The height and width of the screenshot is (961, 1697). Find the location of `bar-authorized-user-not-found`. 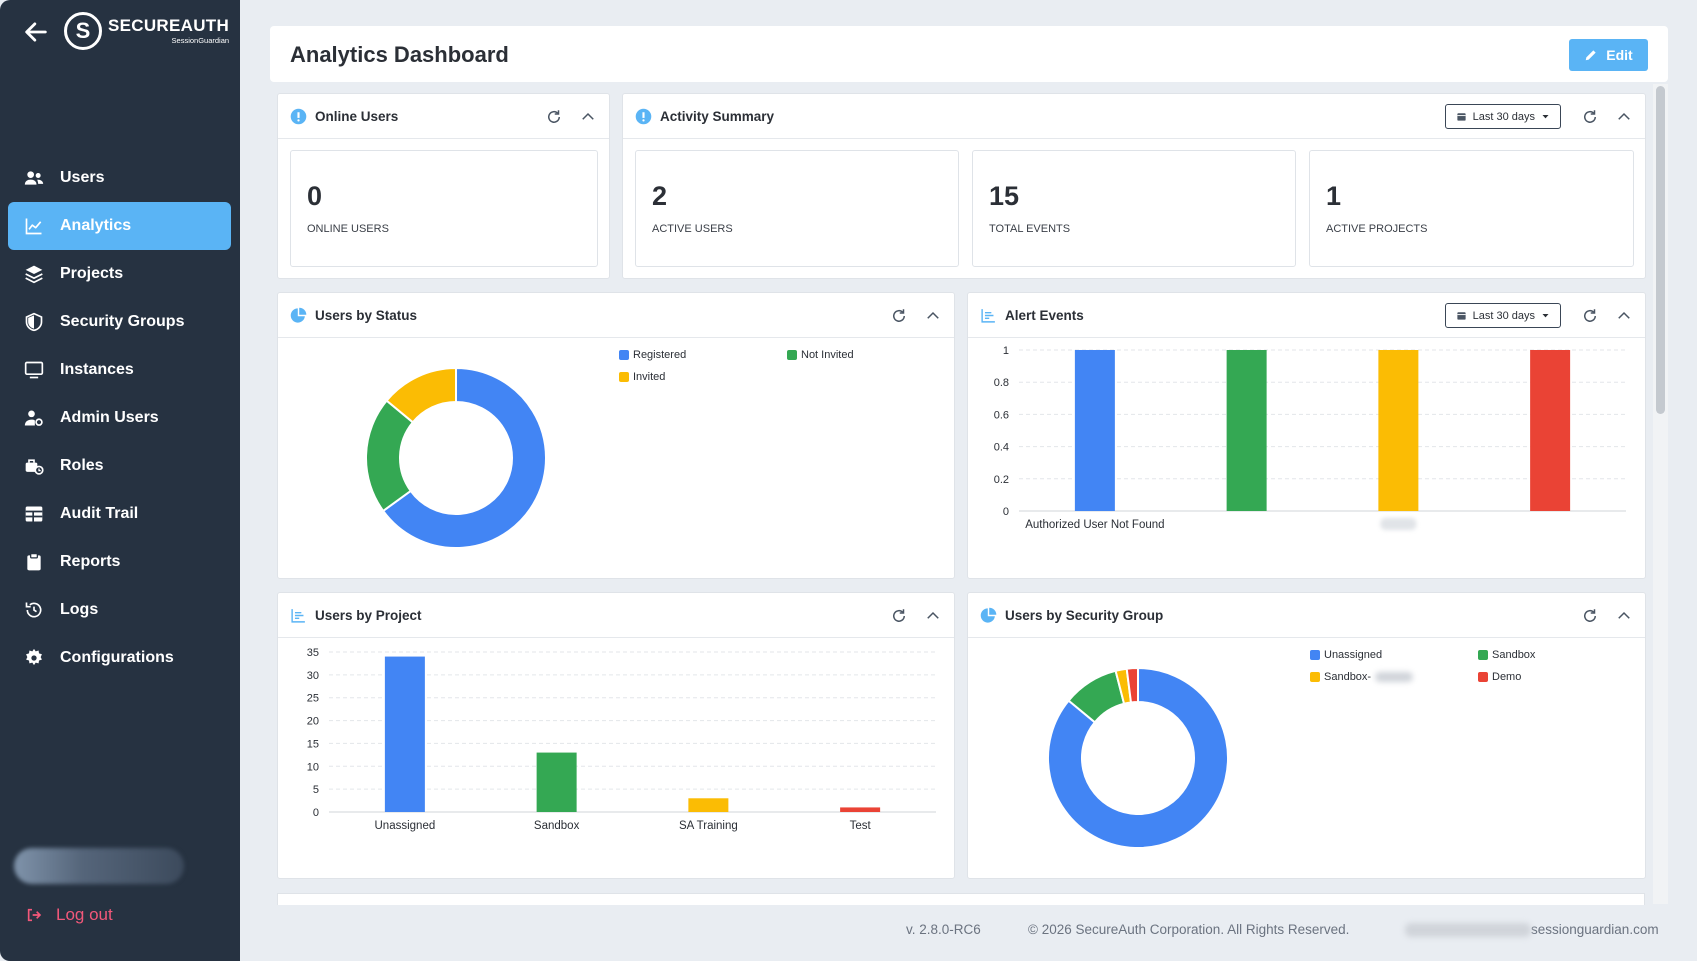

bar-authorized-user-not-found is located at coordinates (1094, 430).